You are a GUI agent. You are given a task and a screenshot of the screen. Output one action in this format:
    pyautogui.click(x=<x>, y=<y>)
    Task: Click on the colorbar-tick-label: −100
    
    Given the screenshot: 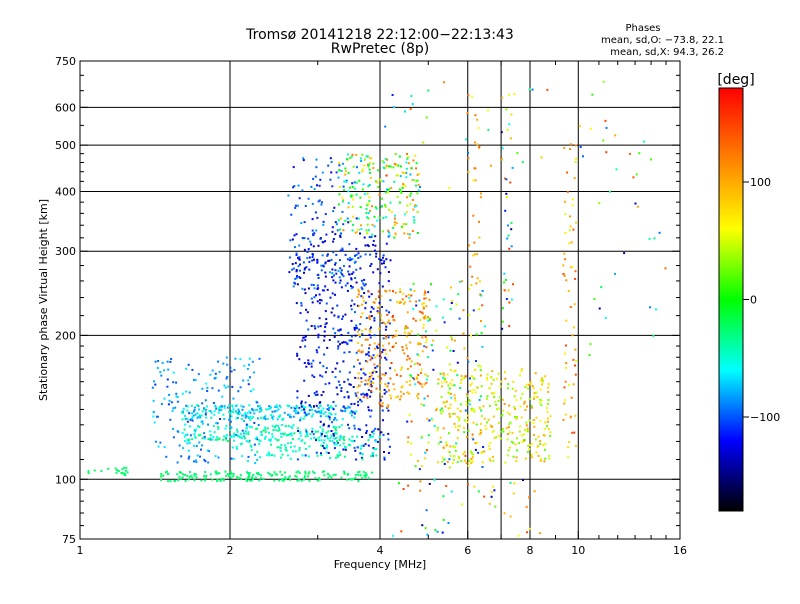 What is the action you would take?
    pyautogui.click(x=765, y=417)
    